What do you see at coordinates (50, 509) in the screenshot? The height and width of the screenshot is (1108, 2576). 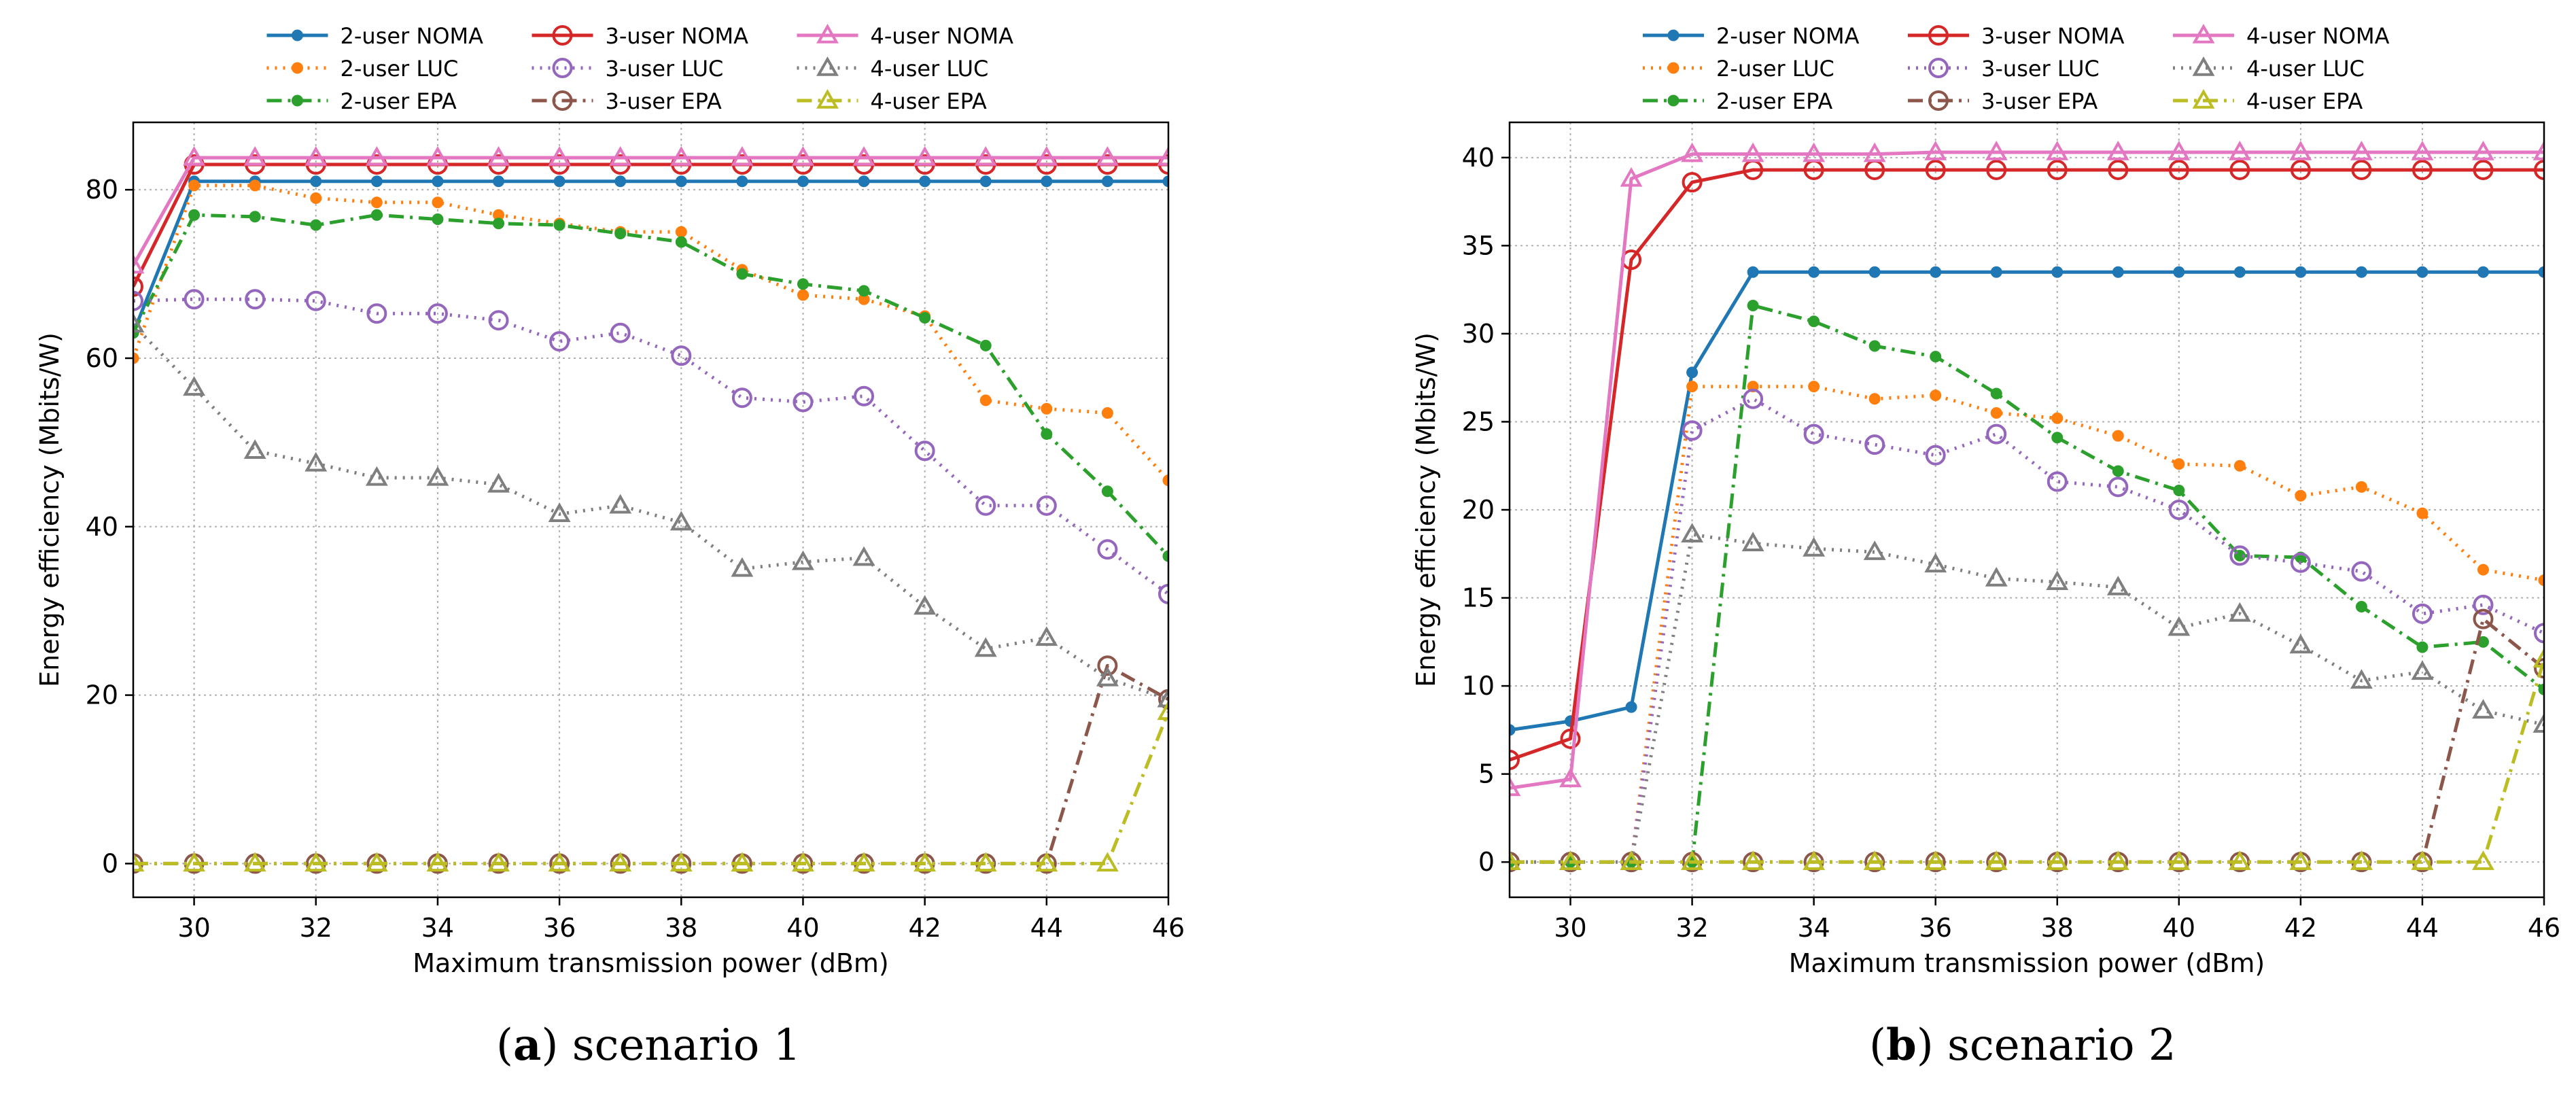 I see `panel-a-y-axis-label: Energy efficiency (Mbits/W)` at bounding box center [50, 509].